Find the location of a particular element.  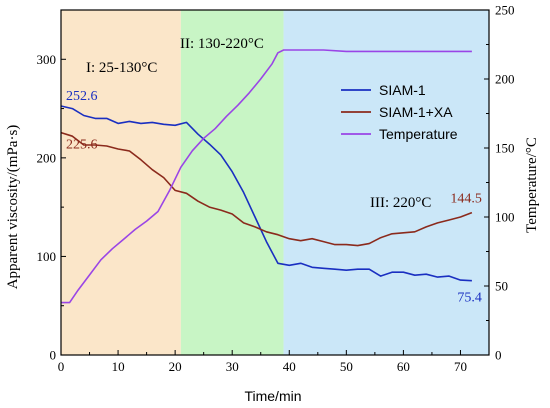

x-axis-title: Time/min is located at coordinates (272, 396).